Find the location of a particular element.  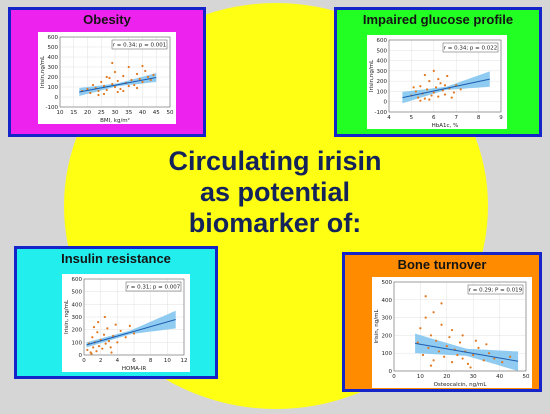

y-tick-label: -100 is located at coordinates (381, 113).